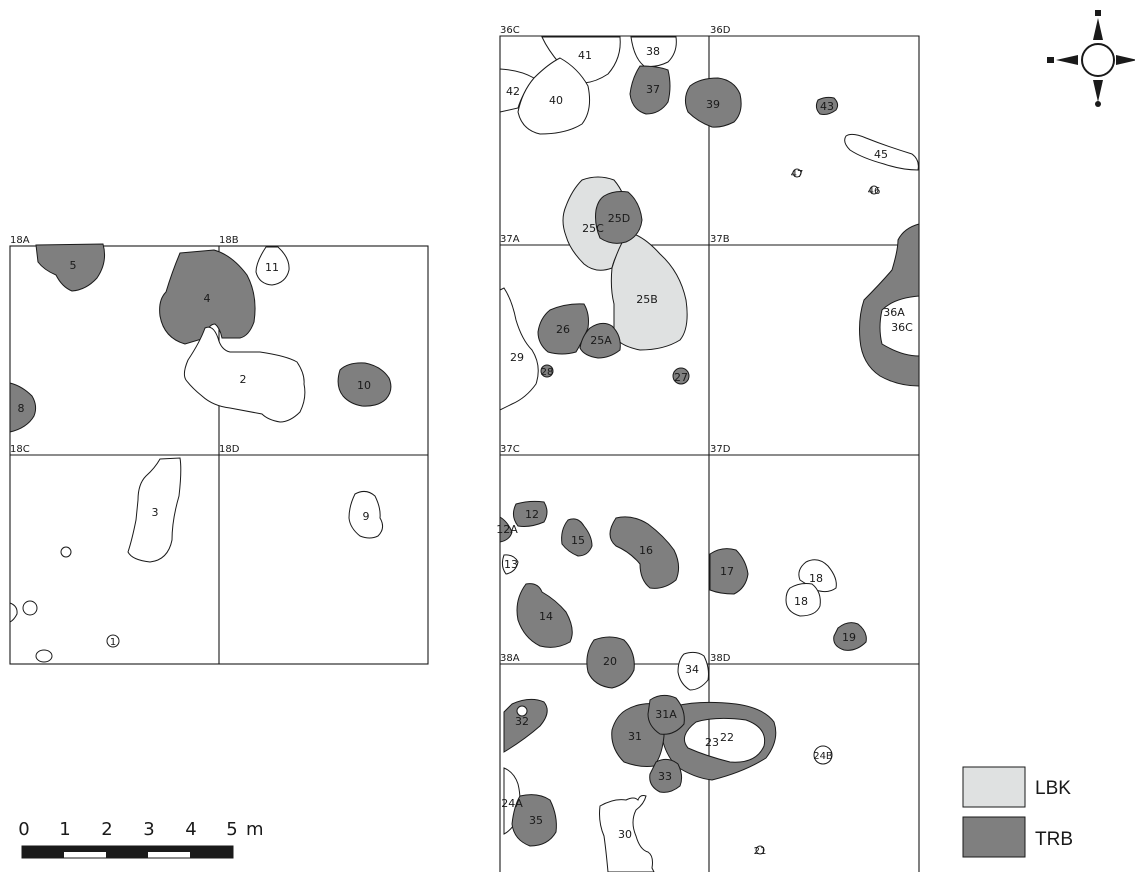  What do you see at coordinates (510, 239) in the screenshot?
I see `square-label: 37A` at bounding box center [510, 239].